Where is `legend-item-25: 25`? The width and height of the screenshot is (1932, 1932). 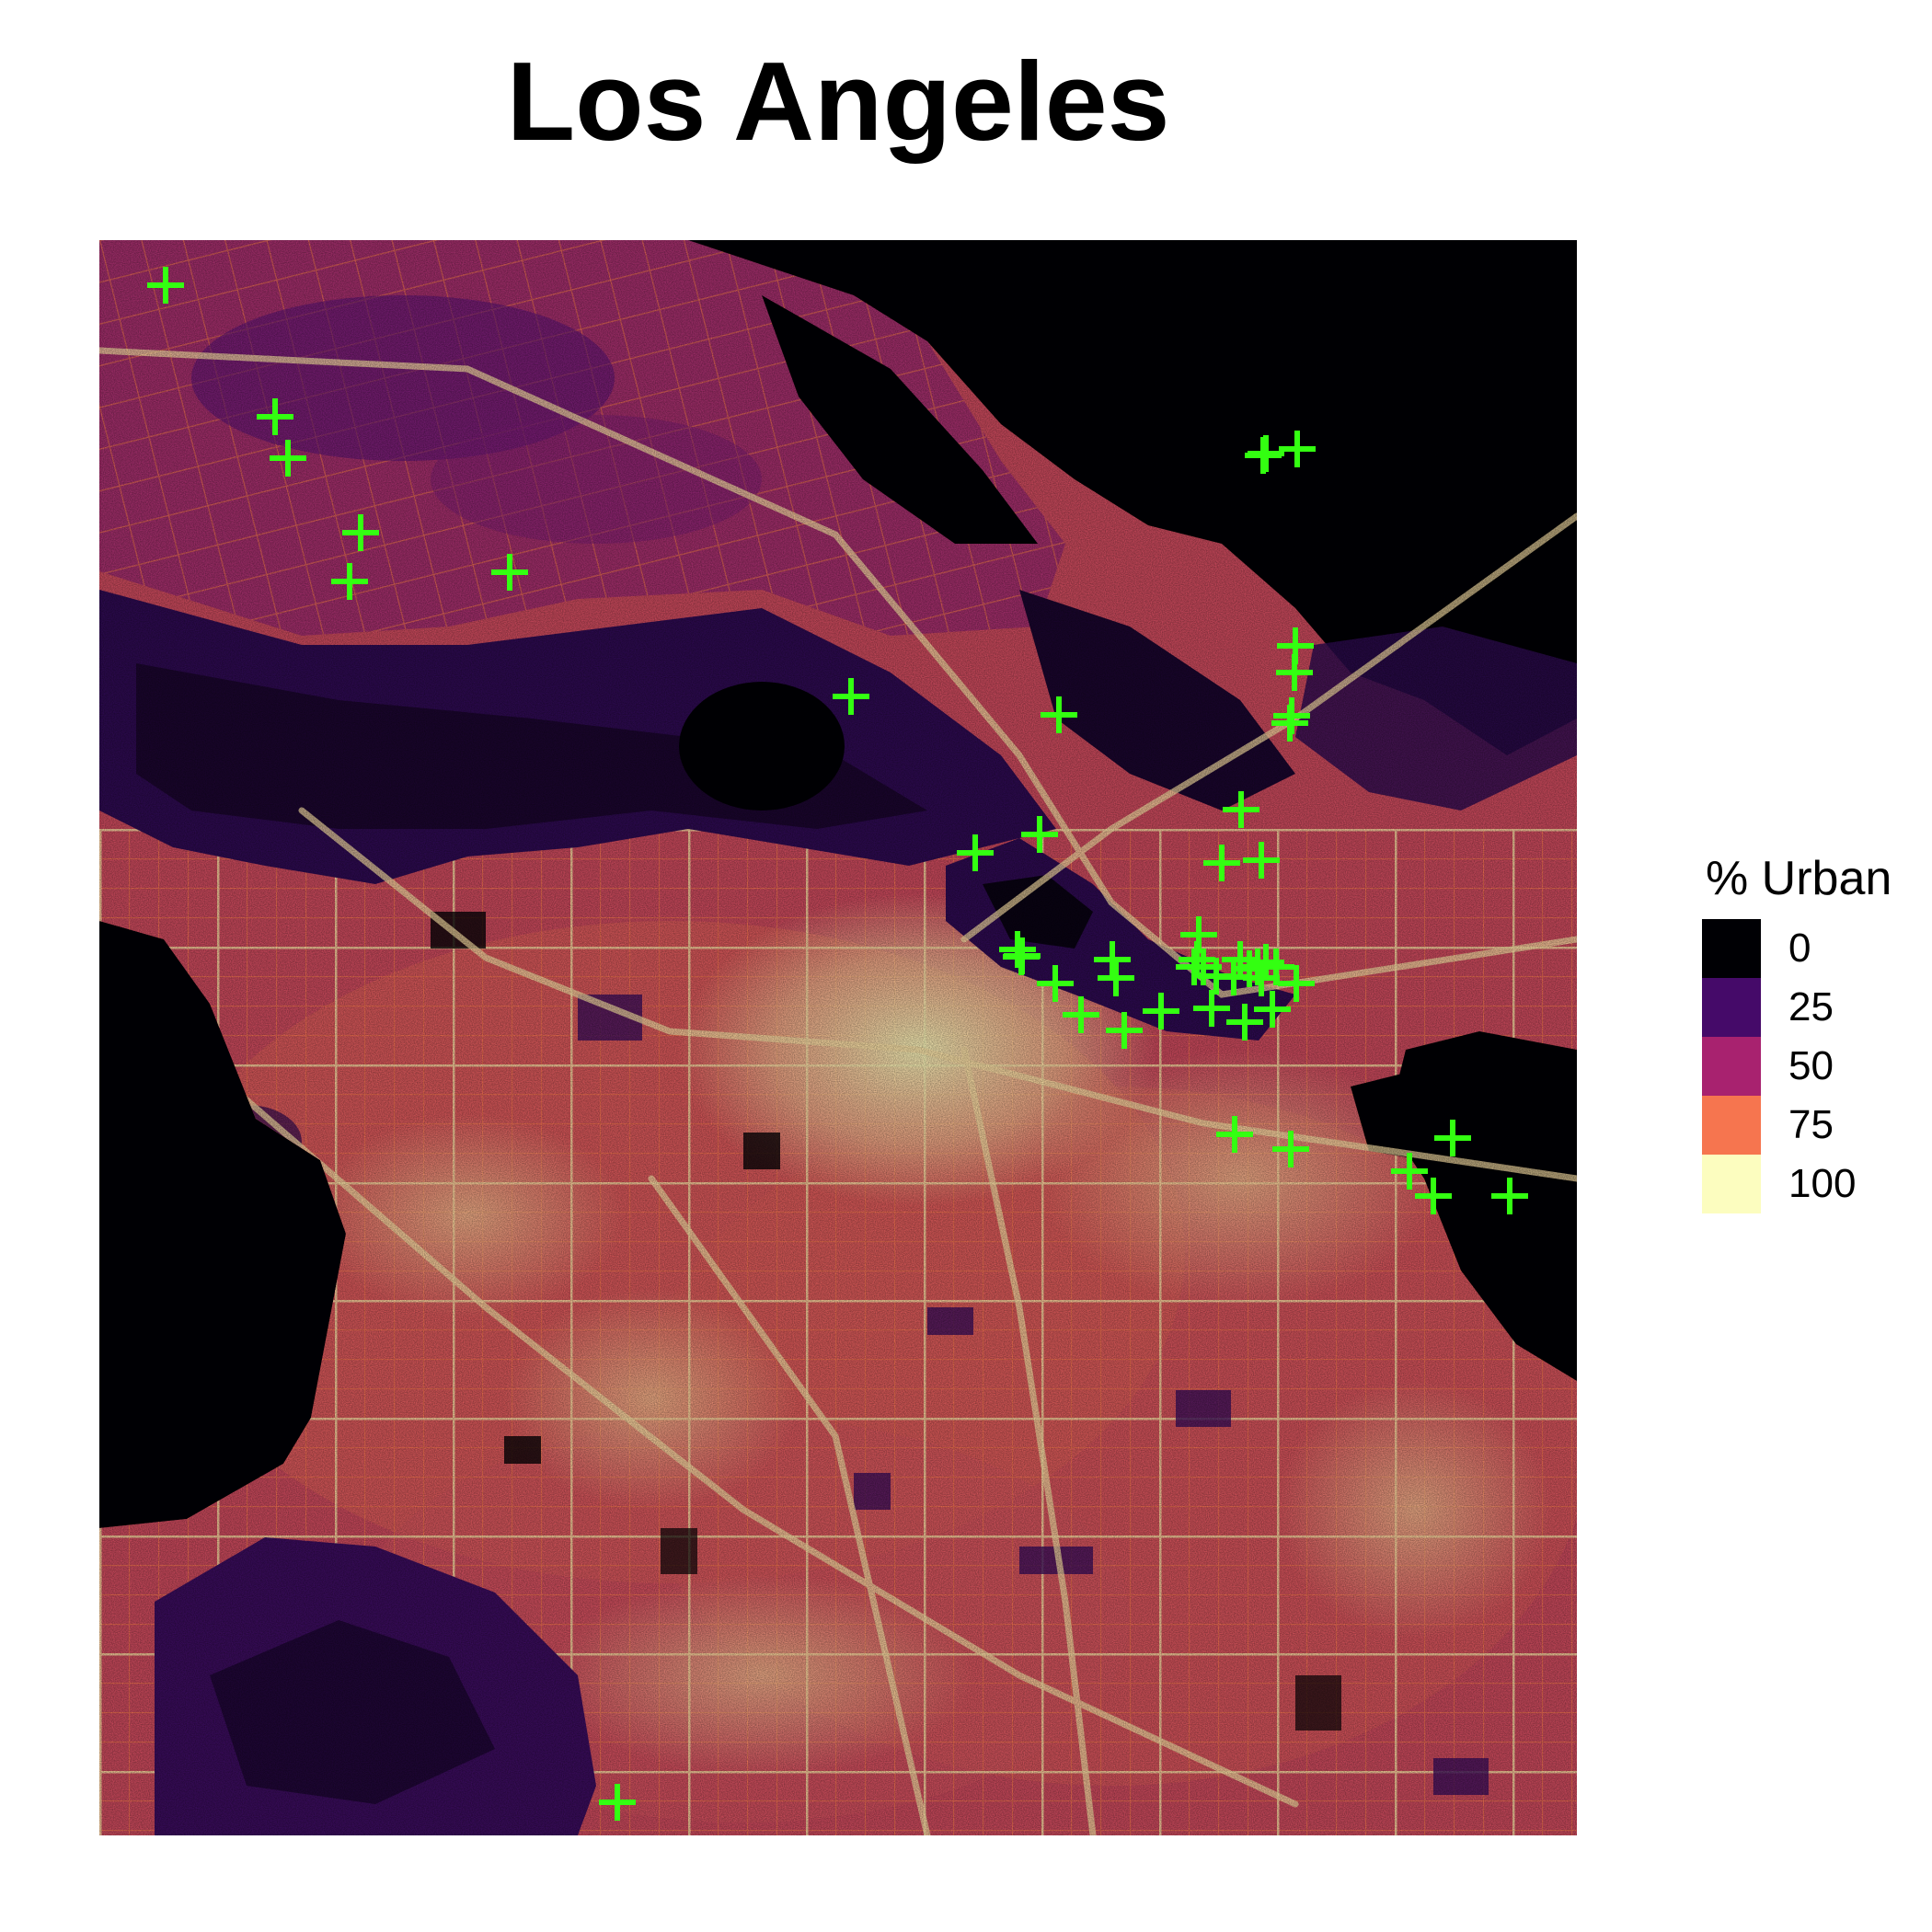
legend-item-25: 25 is located at coordinates (1797, 1007).